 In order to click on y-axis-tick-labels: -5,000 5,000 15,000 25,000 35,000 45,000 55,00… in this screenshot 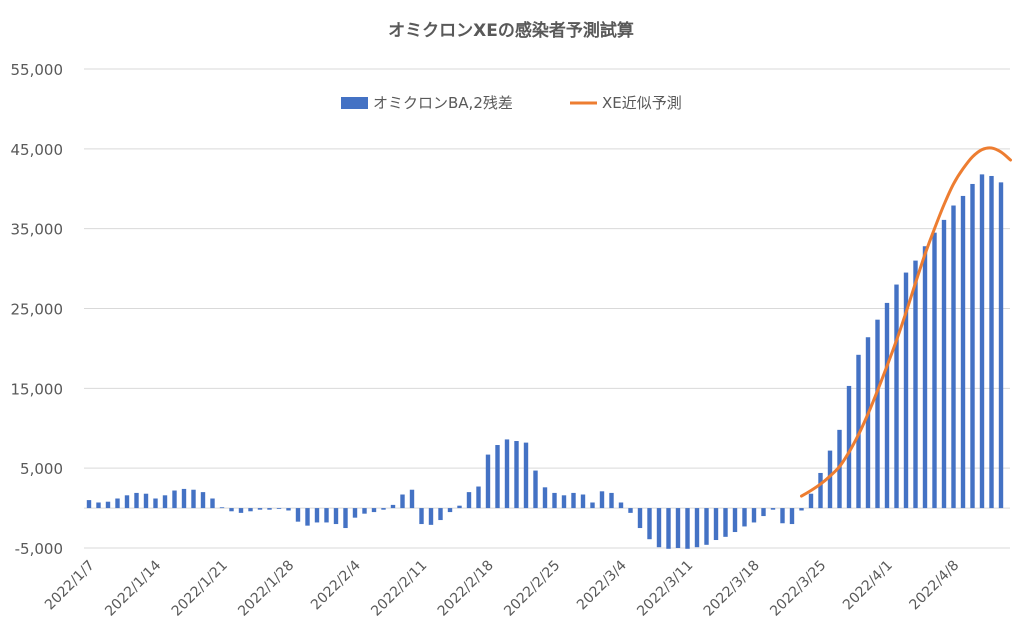, I will do `click(37, 309)`.